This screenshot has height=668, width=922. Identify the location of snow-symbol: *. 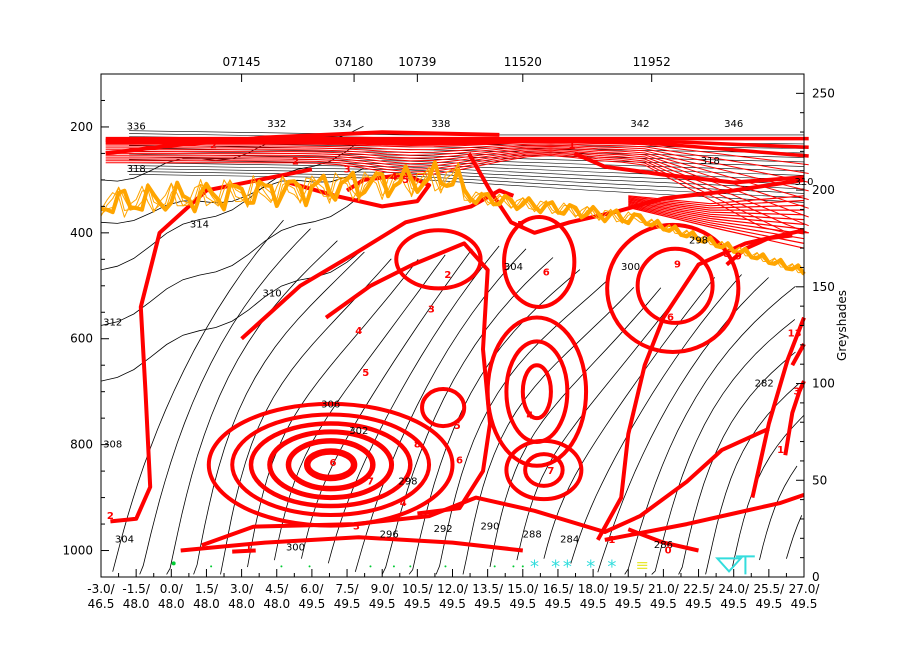
(534, 566).